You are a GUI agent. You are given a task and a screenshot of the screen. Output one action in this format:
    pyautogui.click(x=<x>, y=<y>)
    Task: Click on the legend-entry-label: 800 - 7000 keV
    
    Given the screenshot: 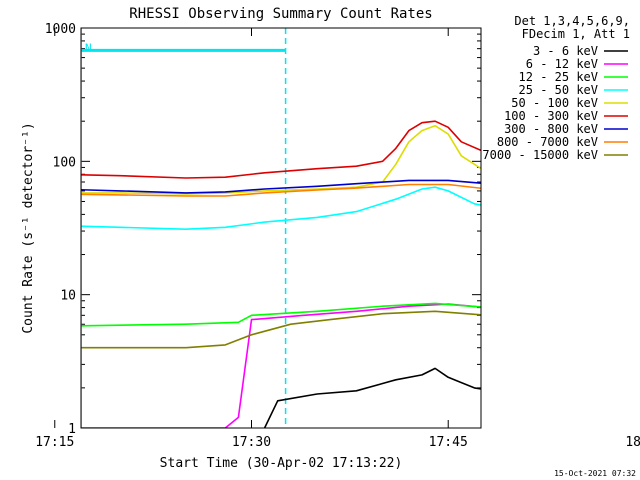 What is the action you would take?
    pyautogui.click(x=547, y=142)
    